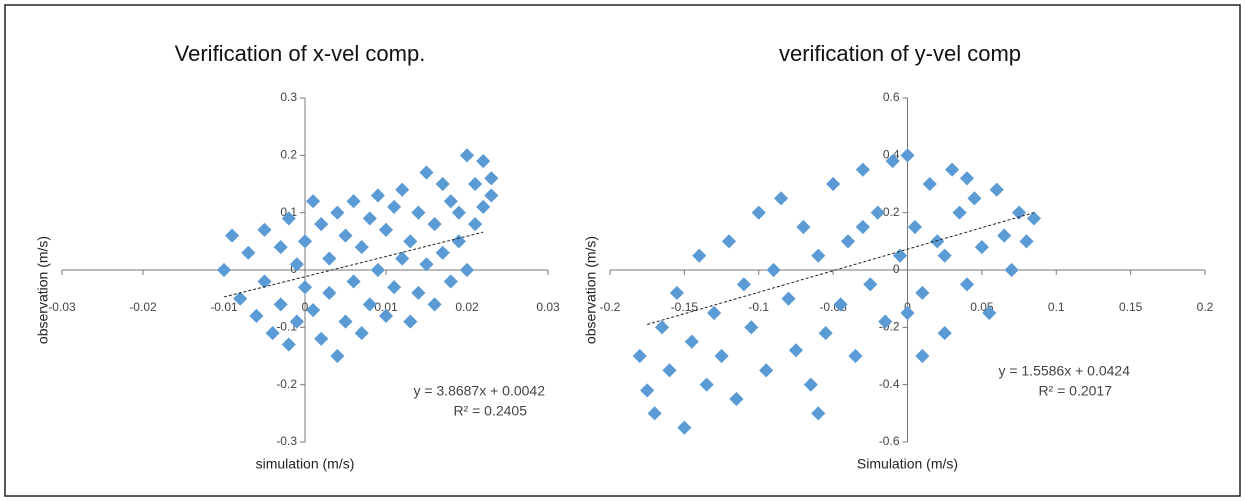  What do you see at coordinates (467, 307) in the screenshot?
I see `x-tick-label: 0.02` at bounding box center [467, 307].